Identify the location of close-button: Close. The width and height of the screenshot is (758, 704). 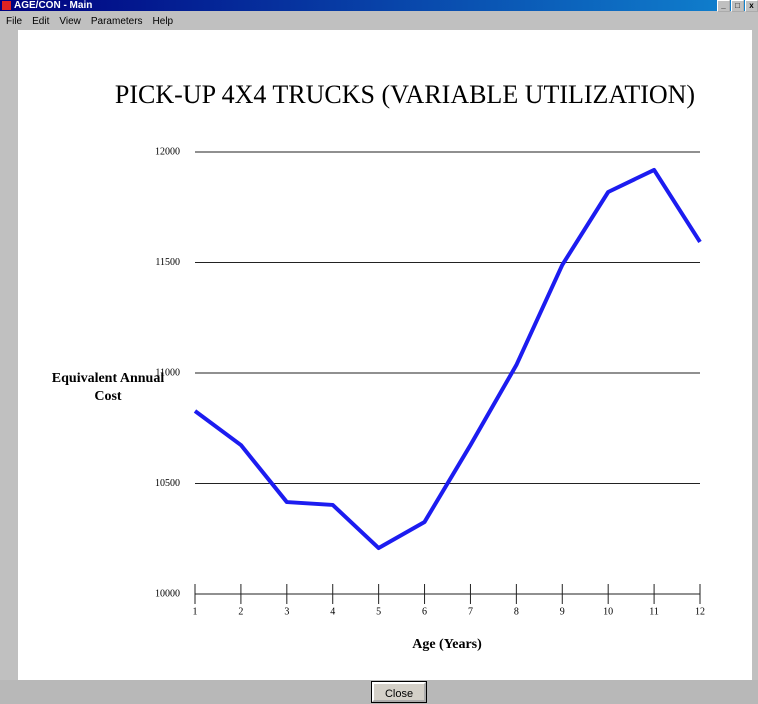
(399, 692).